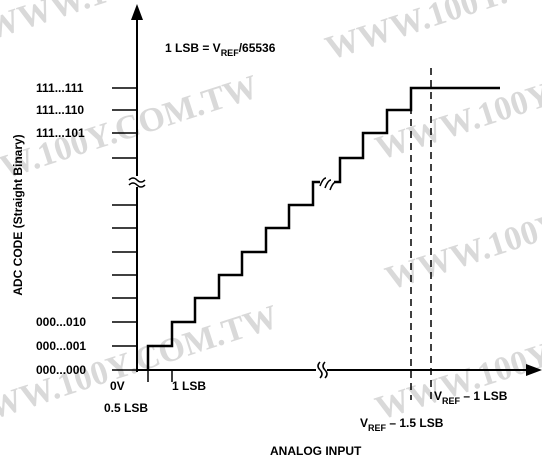 The image size is (542, 461). I want to click on code-label: 111...101, so click(60, 133).